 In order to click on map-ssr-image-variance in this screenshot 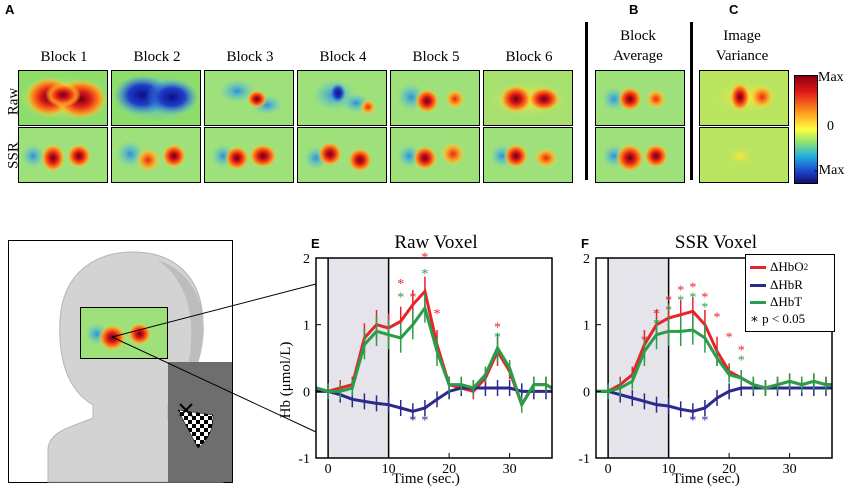, I will do `click(744, 155)`.